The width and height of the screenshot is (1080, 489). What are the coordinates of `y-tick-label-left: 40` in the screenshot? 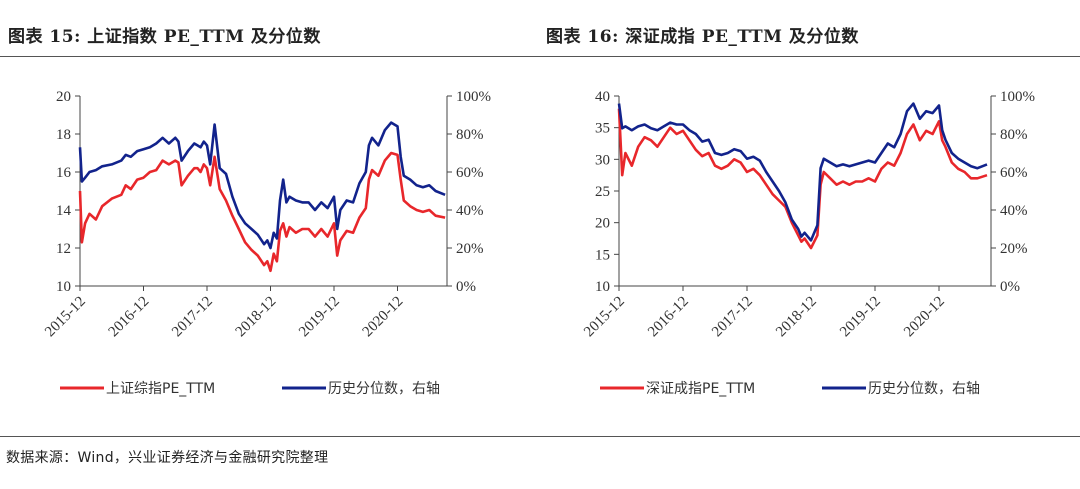 It's located at (602, 97).